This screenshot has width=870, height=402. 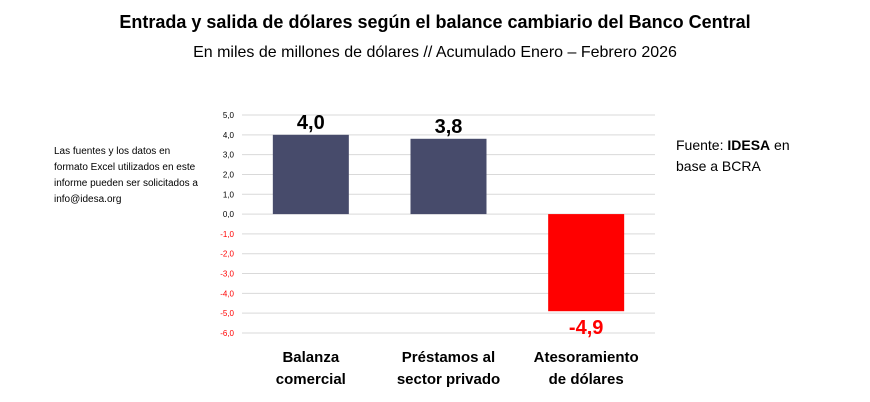 What do you see at coordinates (227, 274) in the screenshot?
I see `y-tick-label: -3,0` at bounding box center [227, 274].